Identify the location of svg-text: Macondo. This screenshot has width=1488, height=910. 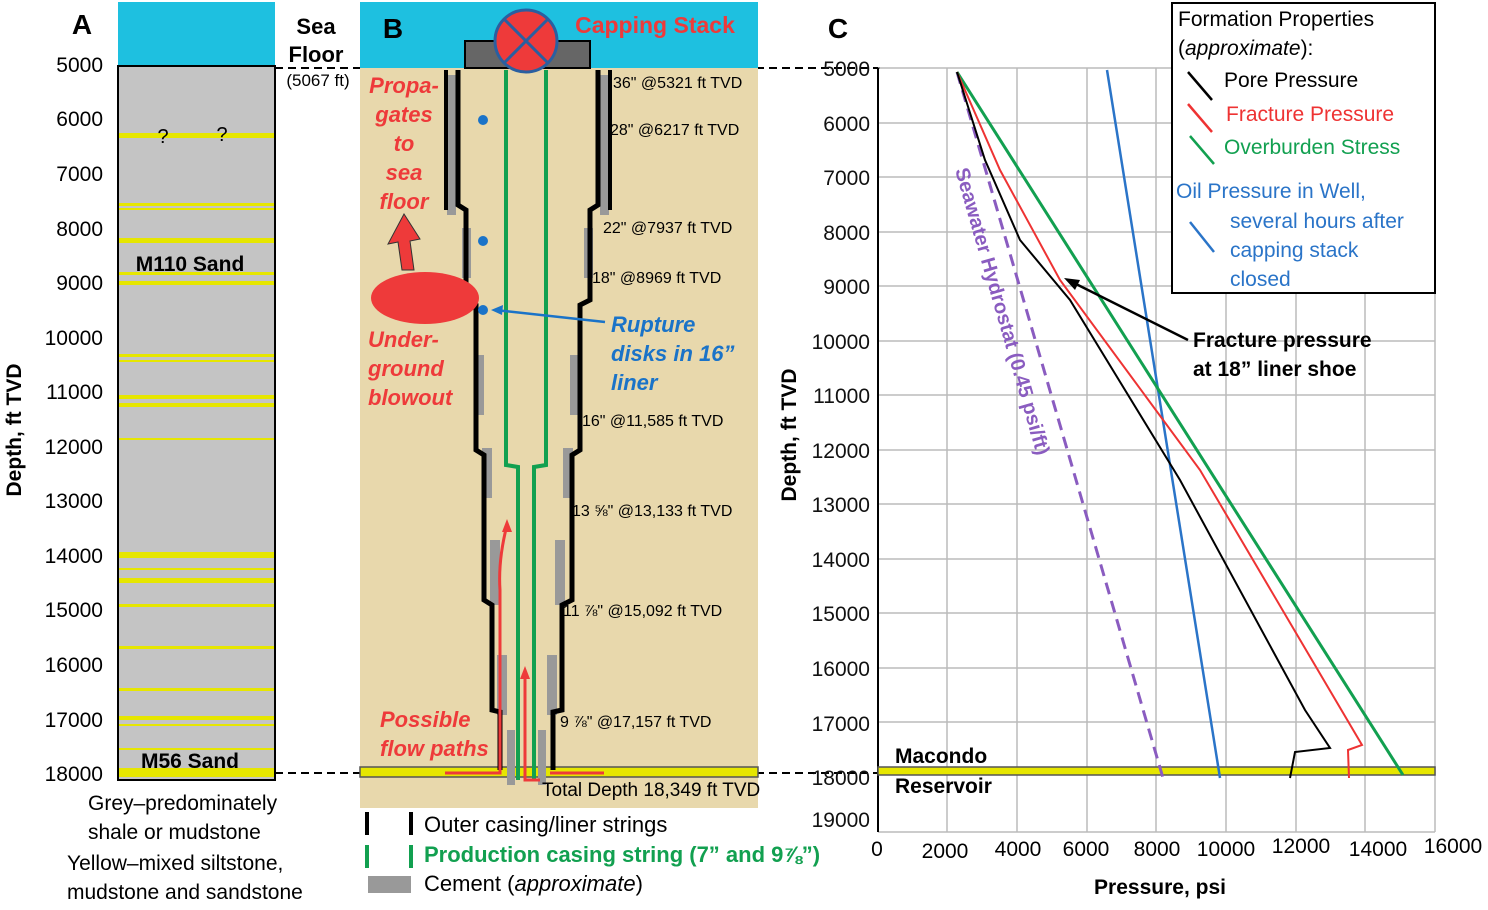
(941, 756).